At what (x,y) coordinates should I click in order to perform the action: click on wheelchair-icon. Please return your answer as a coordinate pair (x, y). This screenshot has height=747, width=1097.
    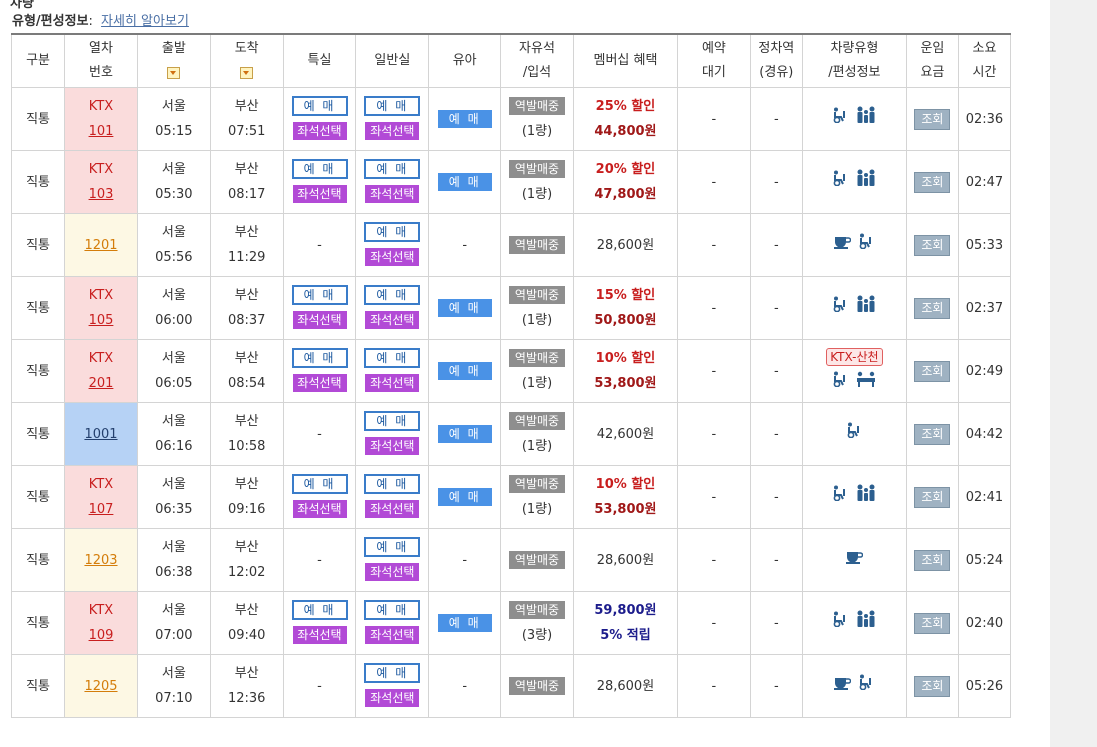
    Looking at the image, I should click on (840, 119).